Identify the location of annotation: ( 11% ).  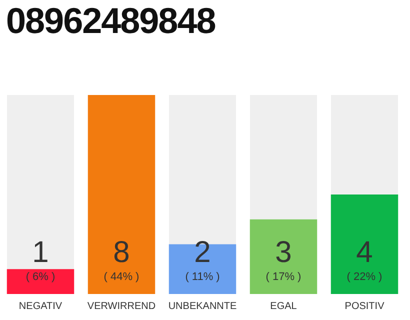
(202, 277).